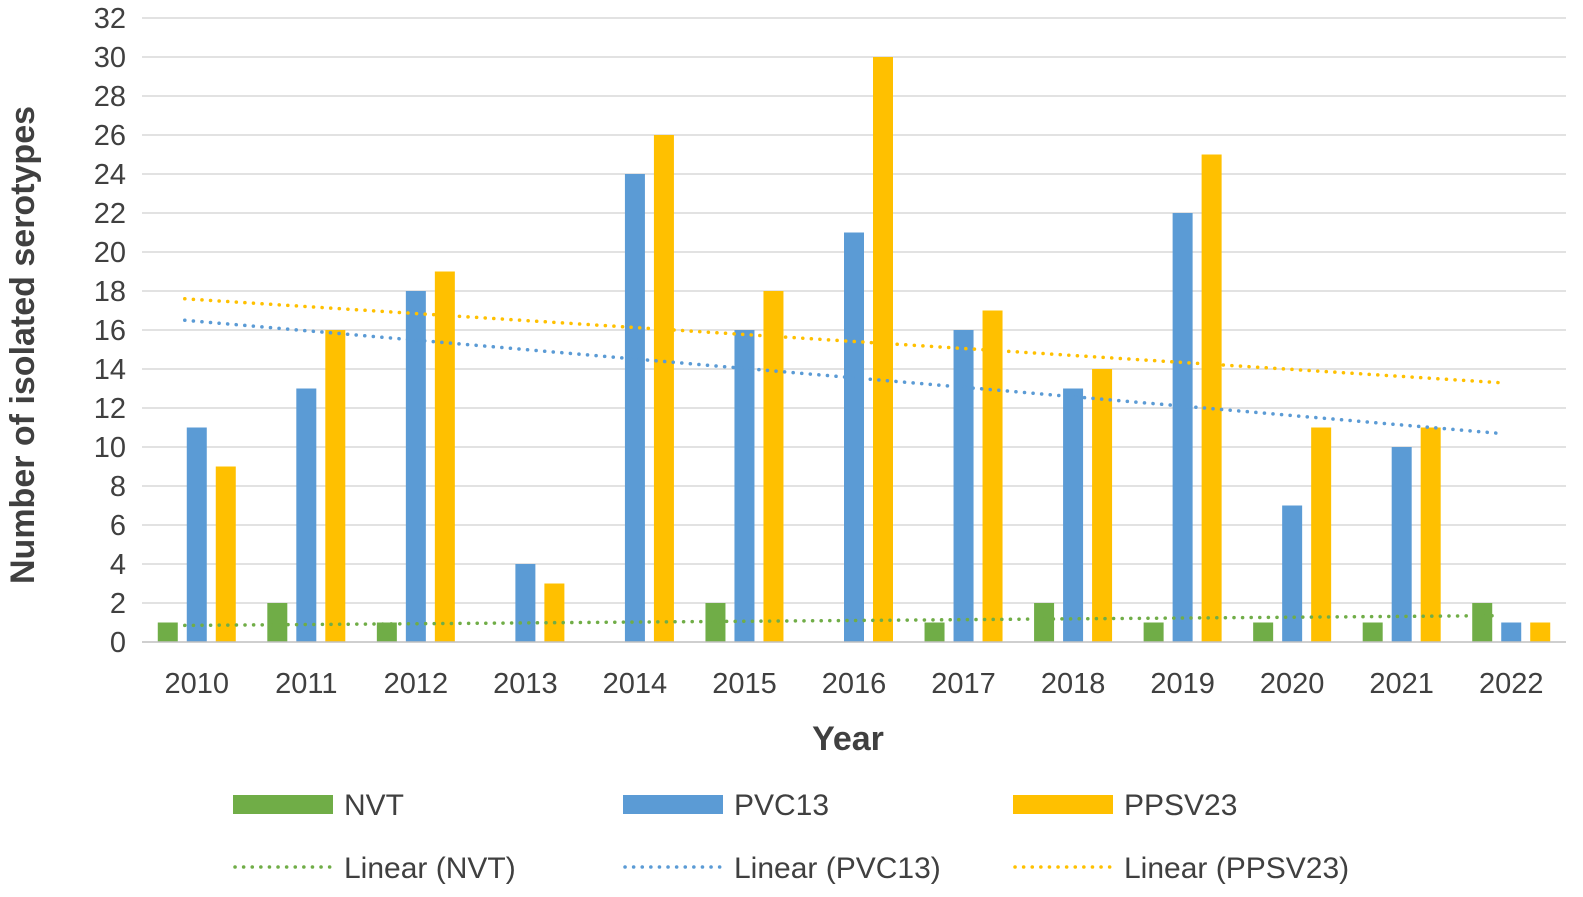 The image size is (1583, 897). I want to click on y-tick-label: 16, so click(110, 331).